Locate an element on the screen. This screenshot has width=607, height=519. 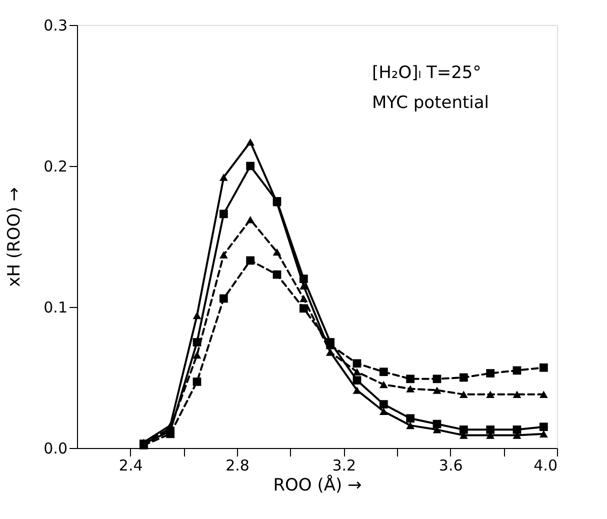
annotation: MYC potential is located at coordinates (431, 103).